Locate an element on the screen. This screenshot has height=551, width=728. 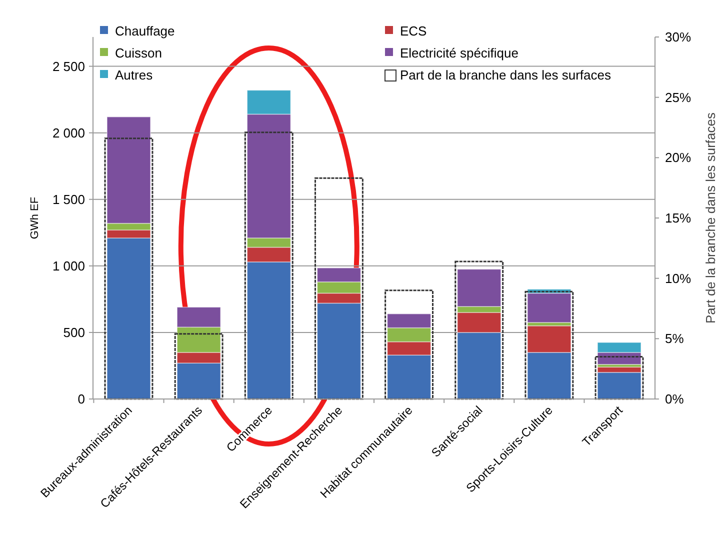
y2-tick-label: 0% is located at coordinates (674, 399).